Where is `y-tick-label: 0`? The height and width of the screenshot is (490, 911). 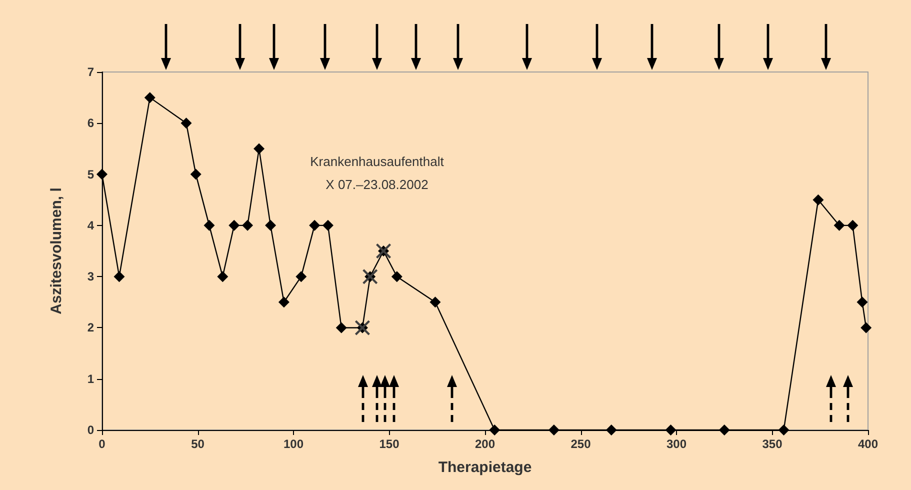
y-tick-label: 0 is located at coordinates (90, 430).